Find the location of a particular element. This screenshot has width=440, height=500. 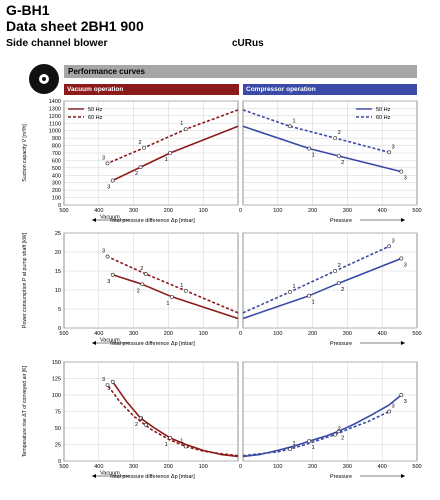

temperature-rise-xtick-label: 100 is located at coordinates (203, 467).